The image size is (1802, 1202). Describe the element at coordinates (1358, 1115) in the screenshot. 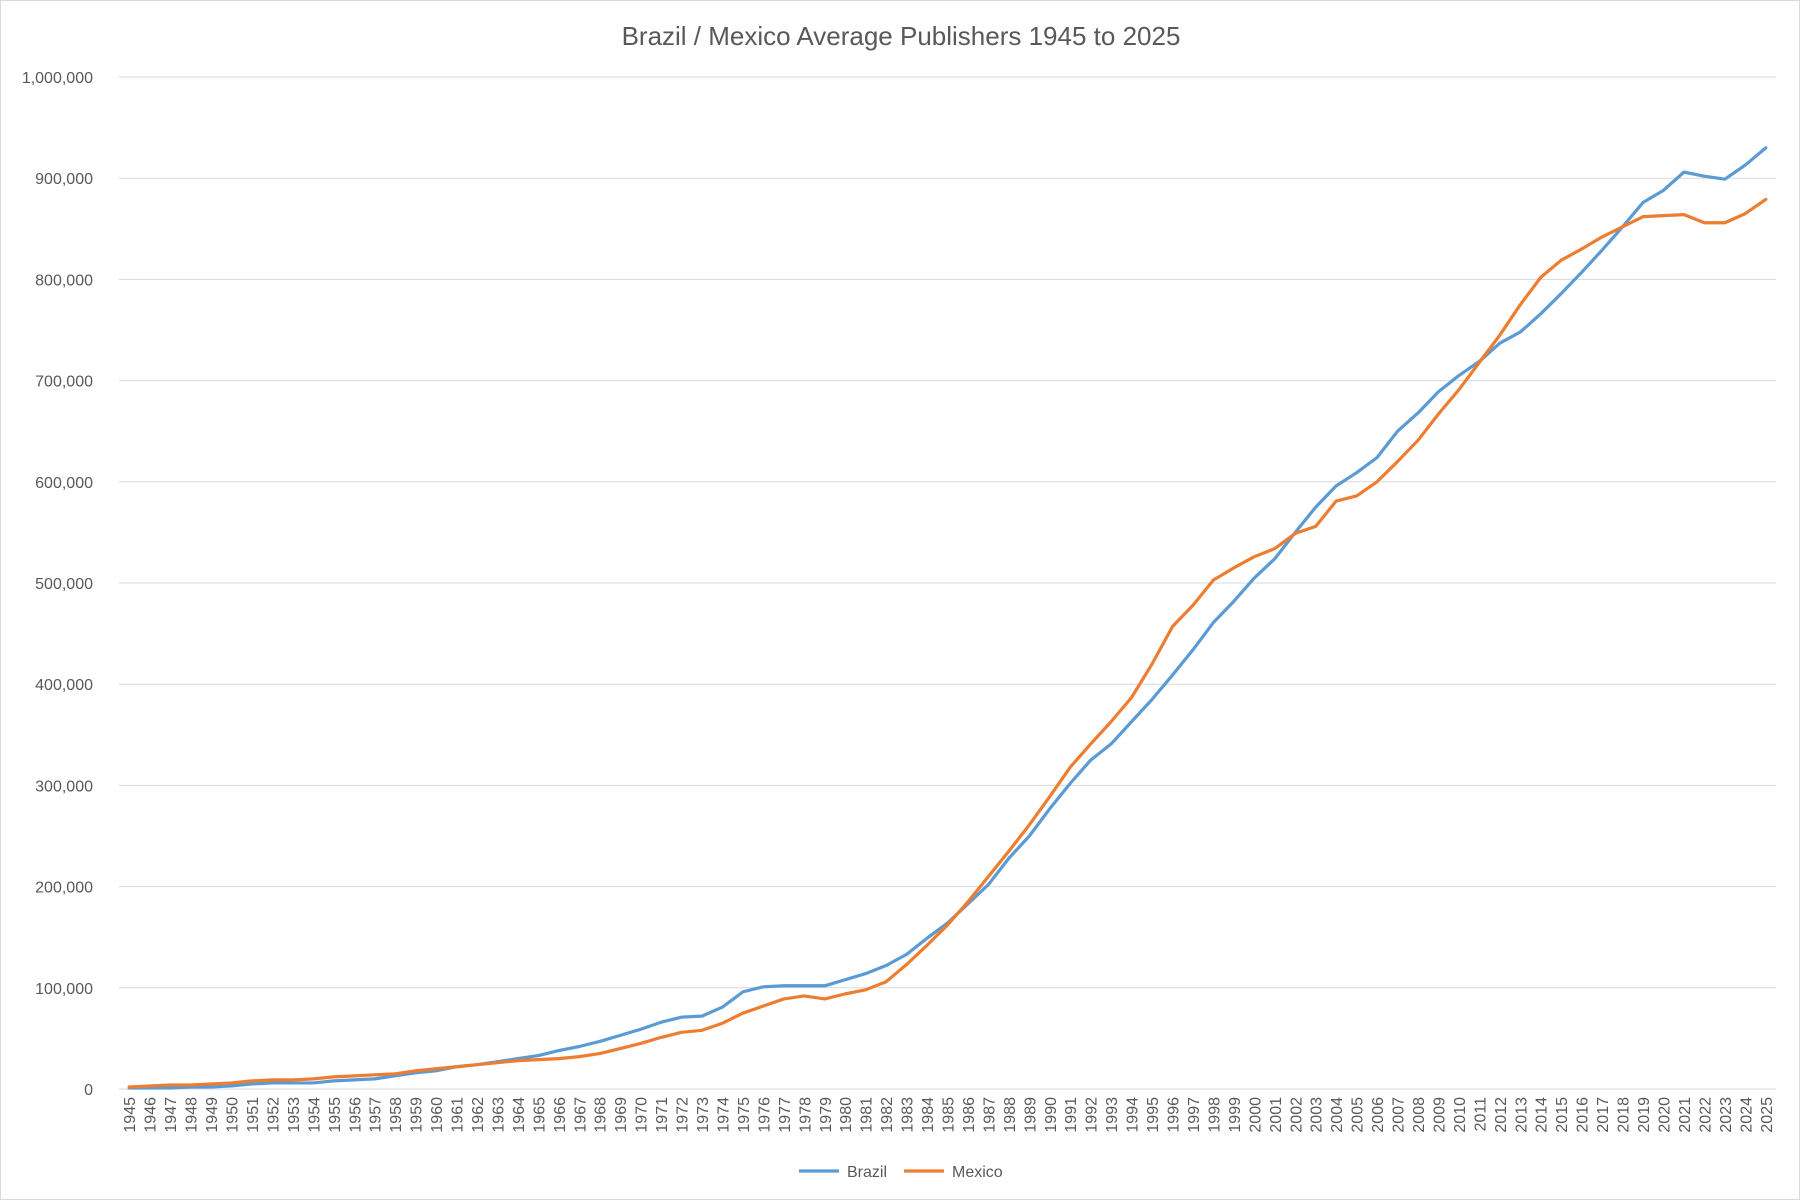

I see `x-tick-label: 2005` at that location.